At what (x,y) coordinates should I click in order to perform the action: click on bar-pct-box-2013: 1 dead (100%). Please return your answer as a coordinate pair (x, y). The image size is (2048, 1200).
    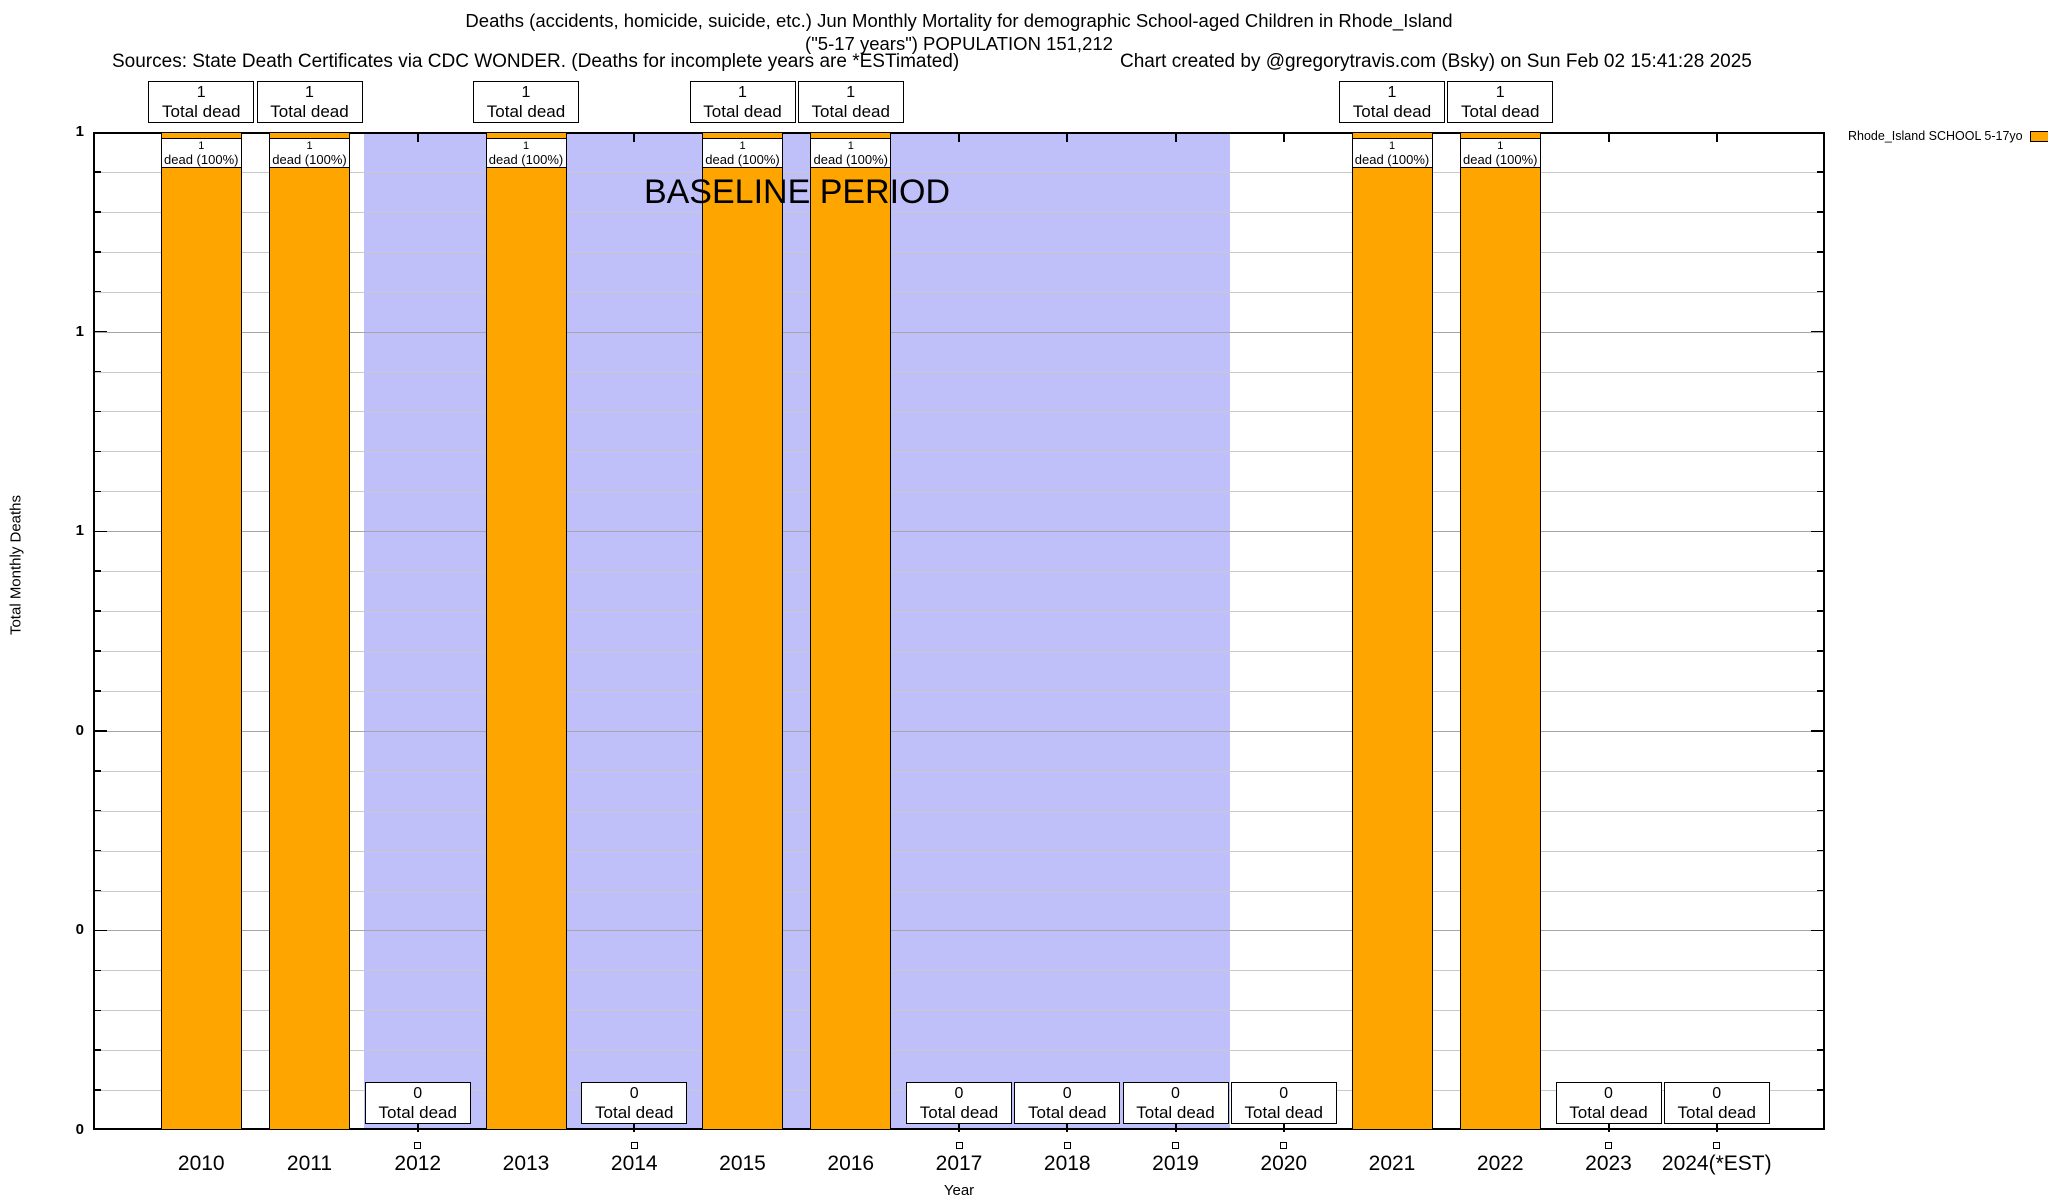
    Looking at the image, I should click on (526, 153).